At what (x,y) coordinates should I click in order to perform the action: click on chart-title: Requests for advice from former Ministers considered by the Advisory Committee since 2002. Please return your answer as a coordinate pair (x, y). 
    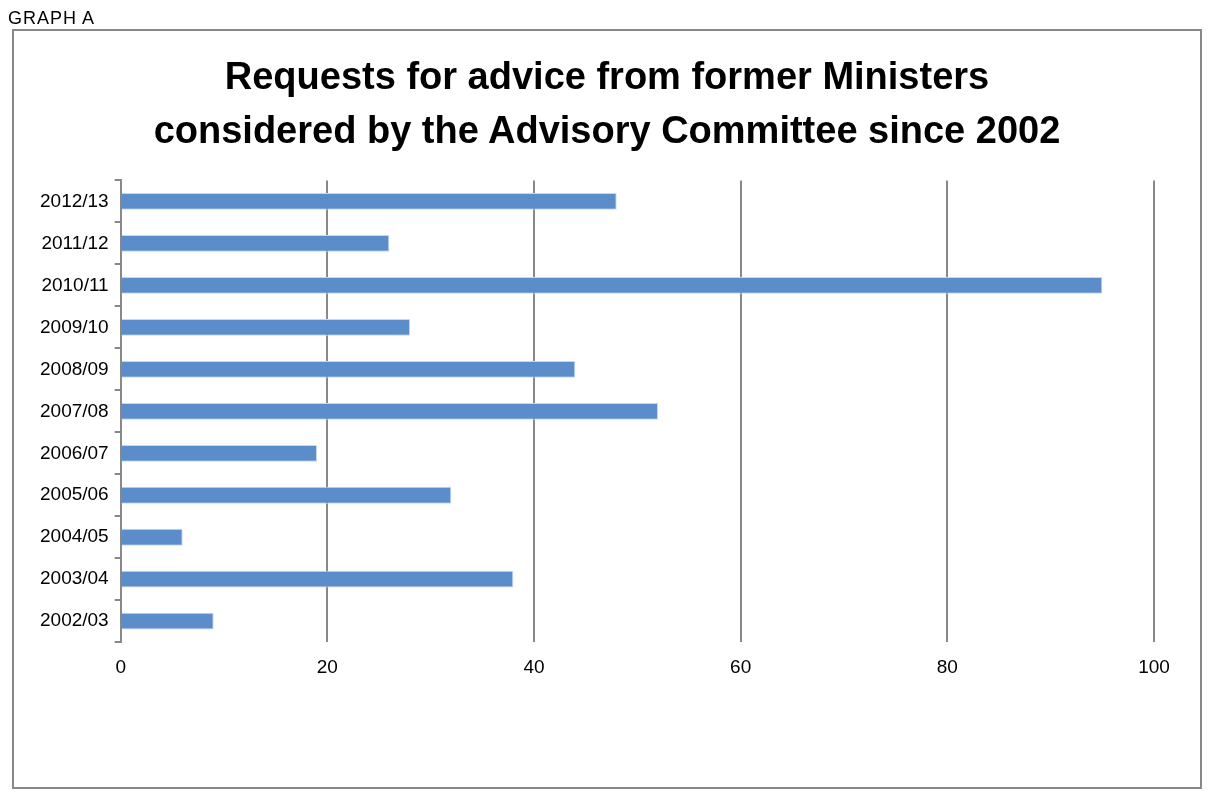
    Looking at the image, I should click on (607, 103).